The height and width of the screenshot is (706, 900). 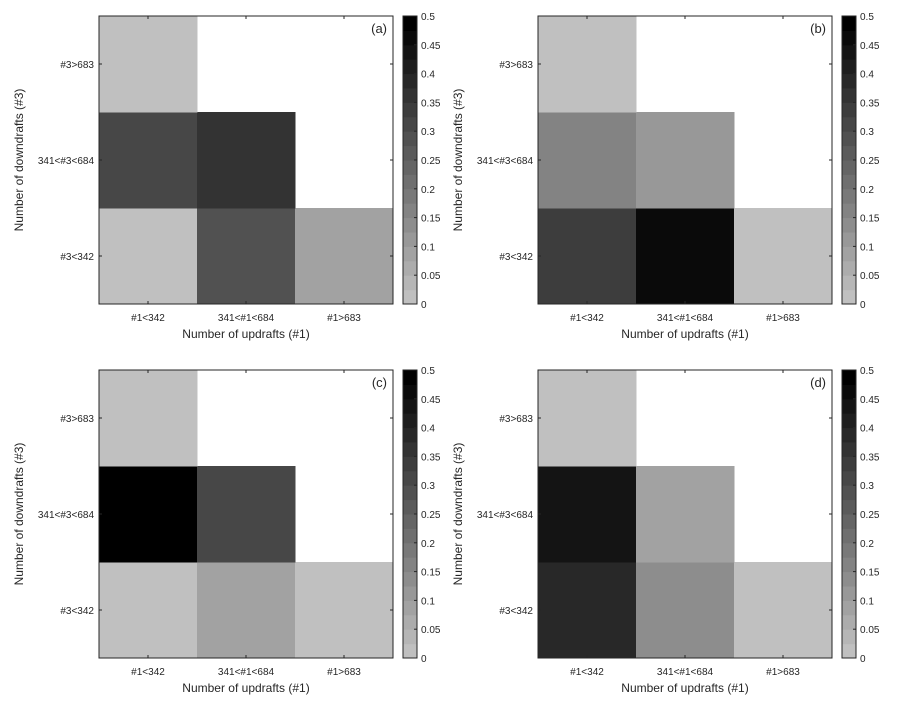 I want to click on x-tick-label: #1<342, so click(x=587, y=672).